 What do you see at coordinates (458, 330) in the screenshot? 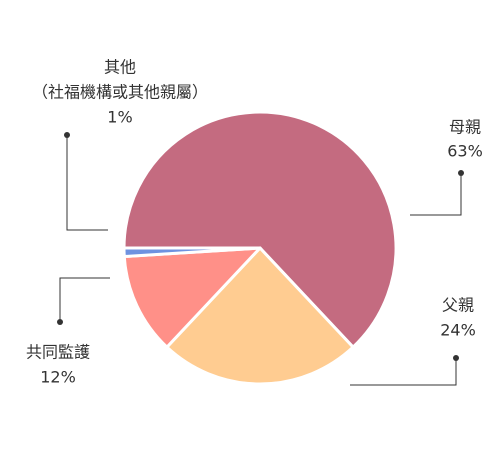
I see `value-label: 24%` at bounding box center [458, 330].